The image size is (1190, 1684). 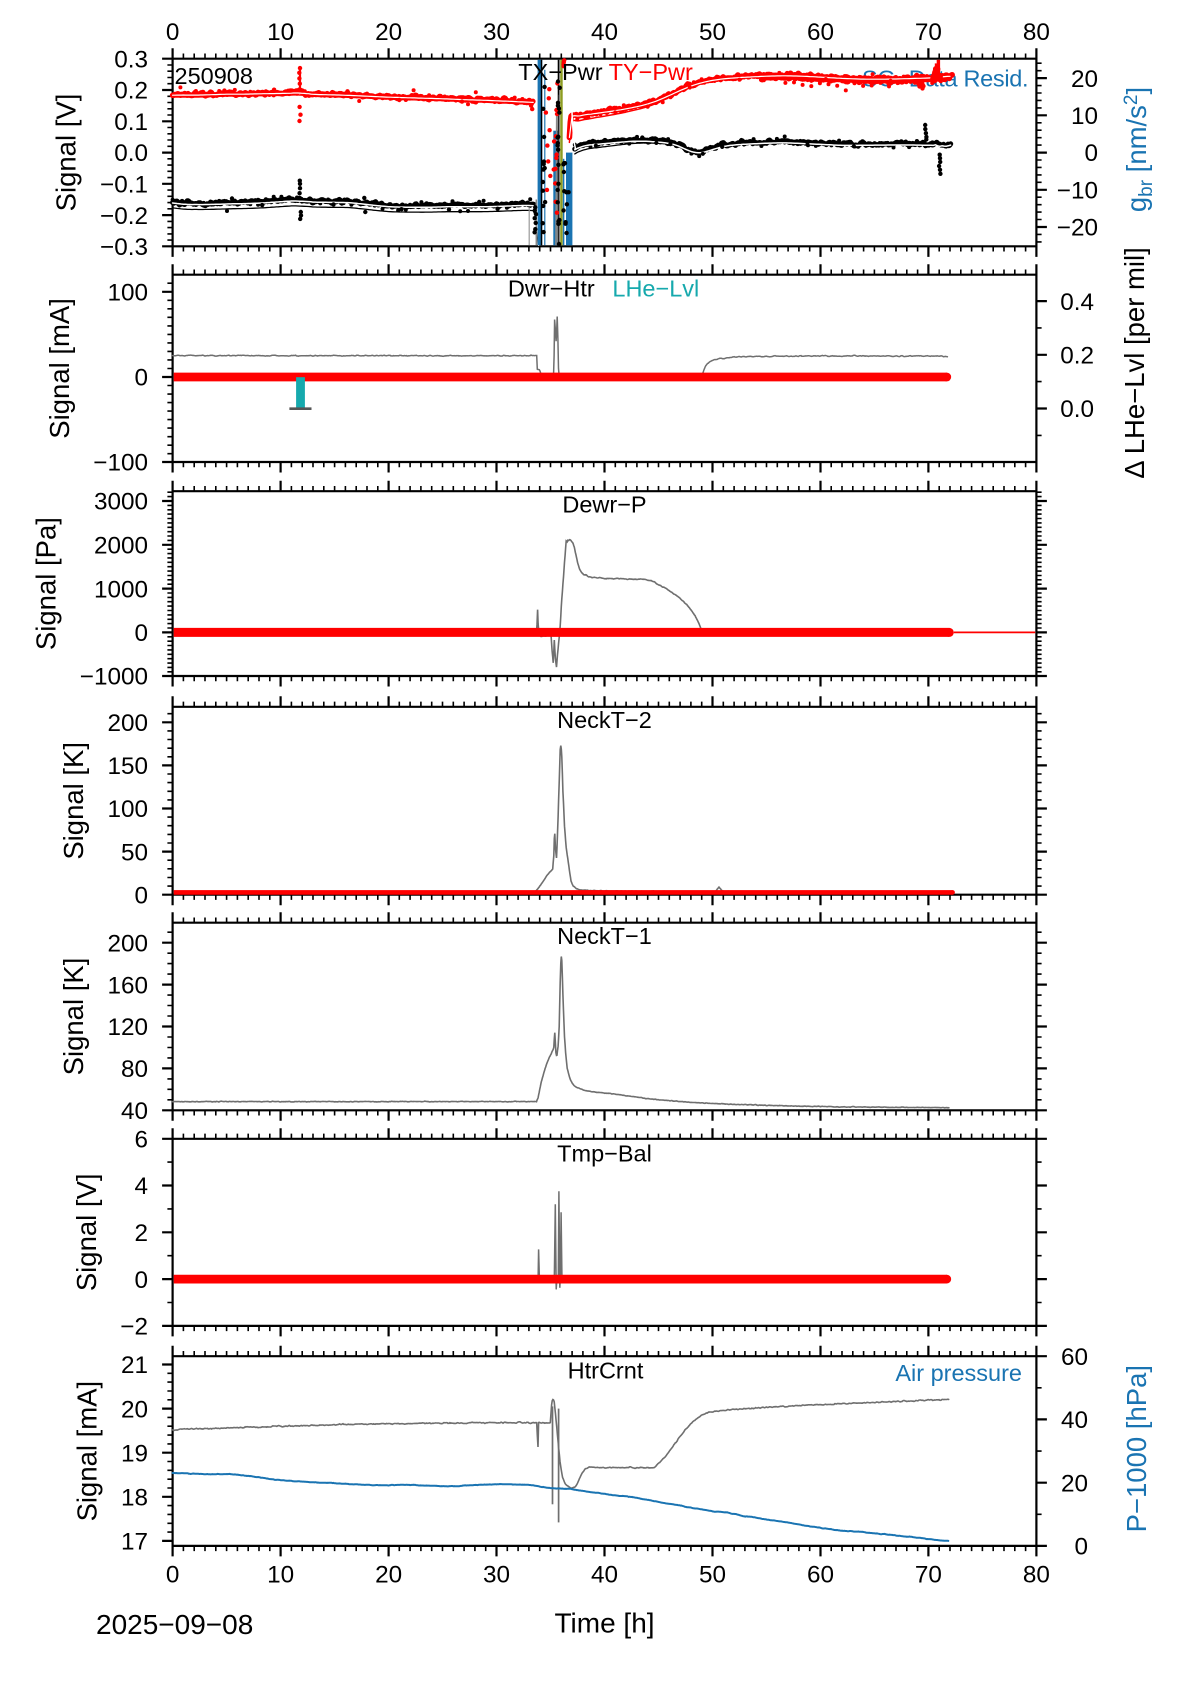 What do you see at coordinates (604, 504) in the screenshot?
I see `svg-text: Dewr−P` at bounding box center [604, 504].